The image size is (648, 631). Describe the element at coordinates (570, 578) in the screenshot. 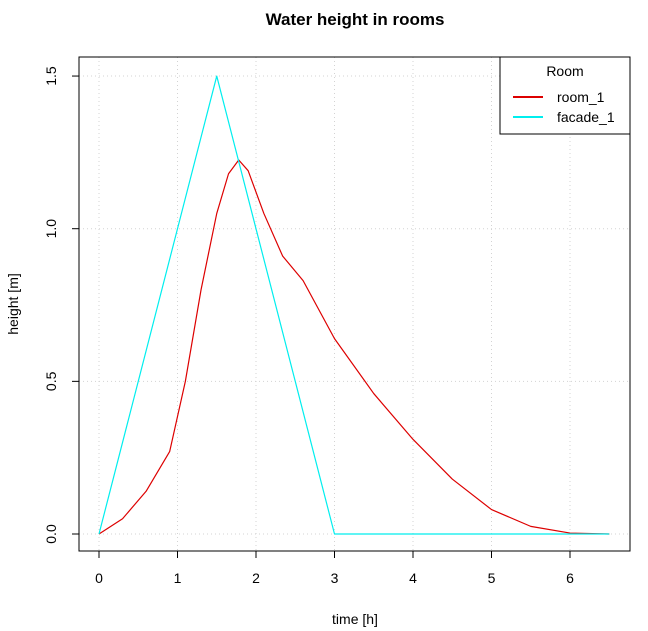

I see `x-tick-label: 6` at that location.